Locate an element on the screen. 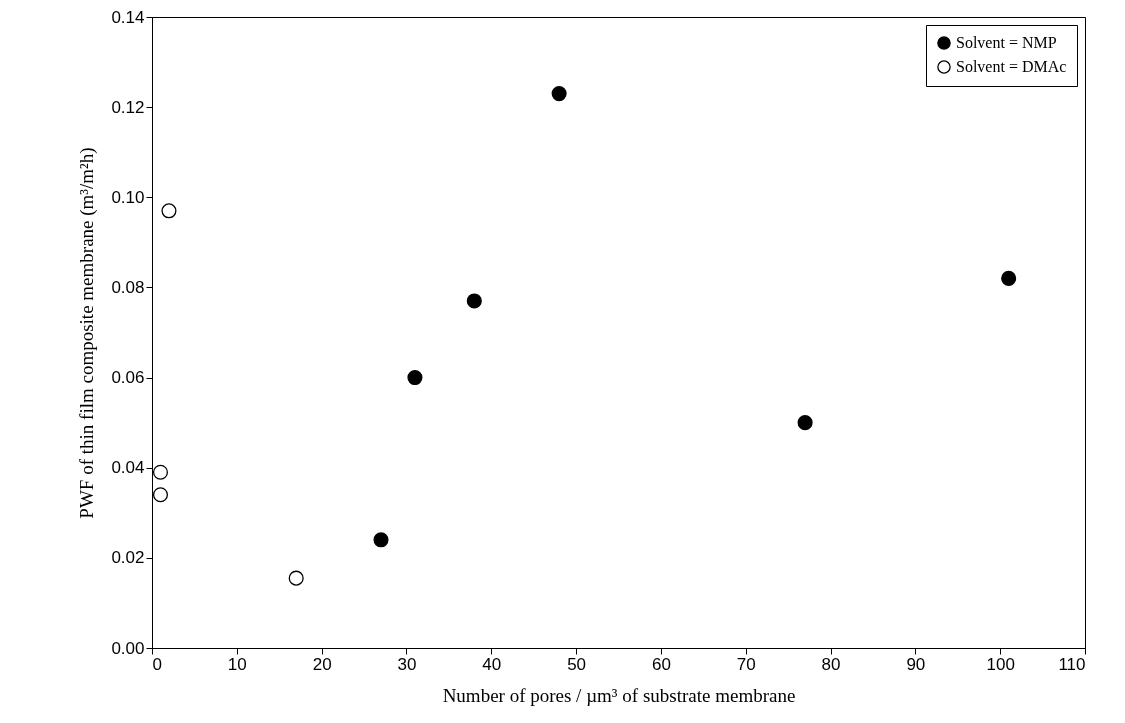 The width and height of the screenshot is (1125, 723). legend-label: Solvent = DMAc is located at coordinates (1011, 66).